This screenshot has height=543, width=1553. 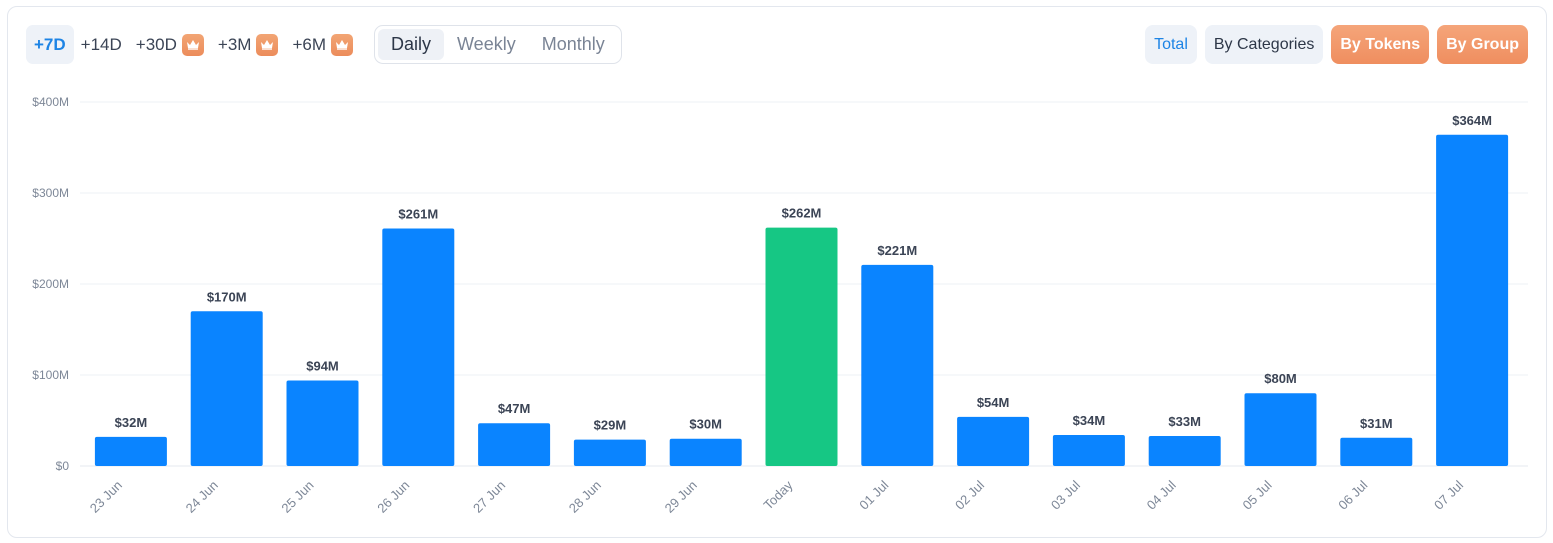 I want to click on bar-value-label: $54M, so click(x=993, y=402).